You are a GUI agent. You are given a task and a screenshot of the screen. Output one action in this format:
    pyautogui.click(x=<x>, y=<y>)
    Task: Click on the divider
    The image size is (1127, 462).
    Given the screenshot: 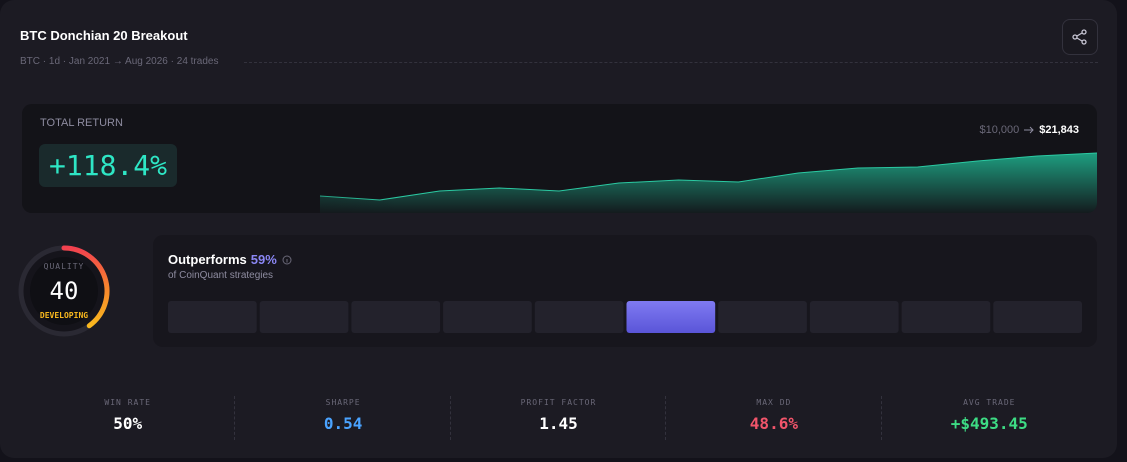 What is the action you would take?
    pyautogui.click(x=671, y=62)
    